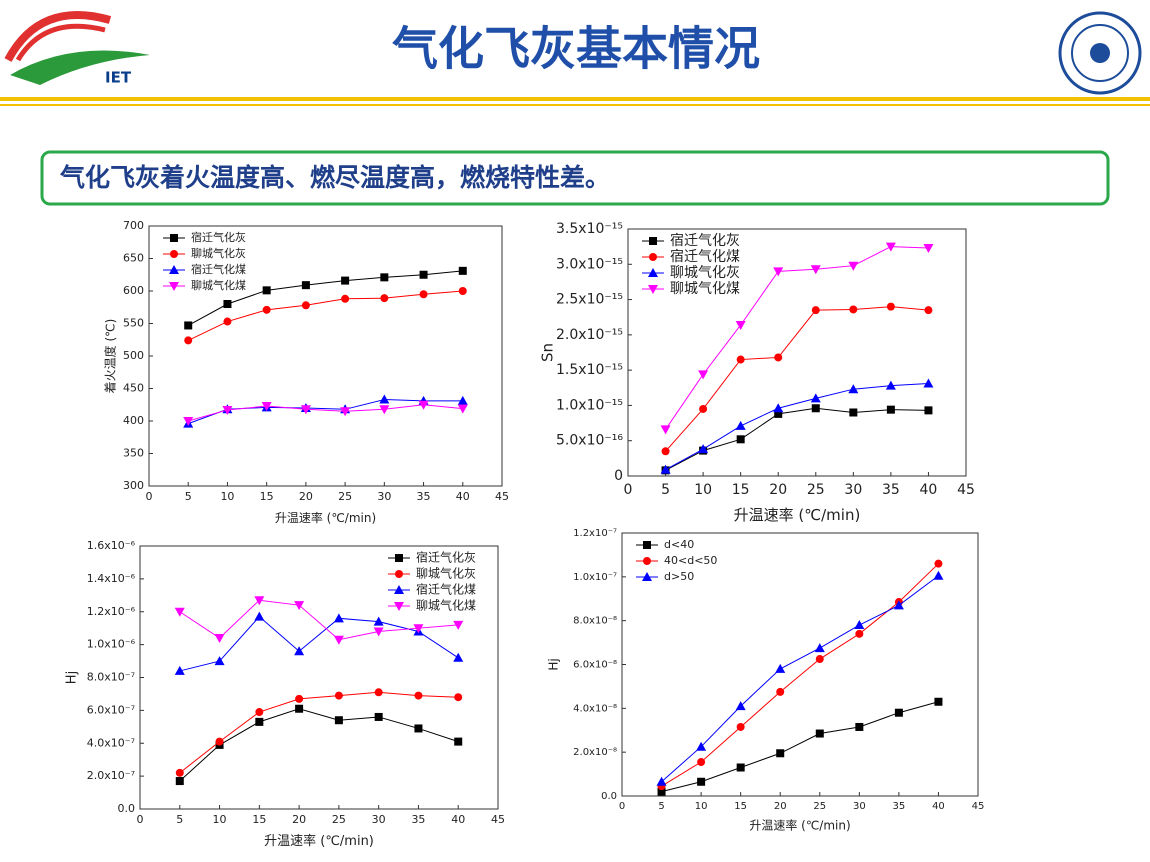  Describe the element at coordinates (133, 290) in the screenshot. I see `y-tick-label: 600` at that location.